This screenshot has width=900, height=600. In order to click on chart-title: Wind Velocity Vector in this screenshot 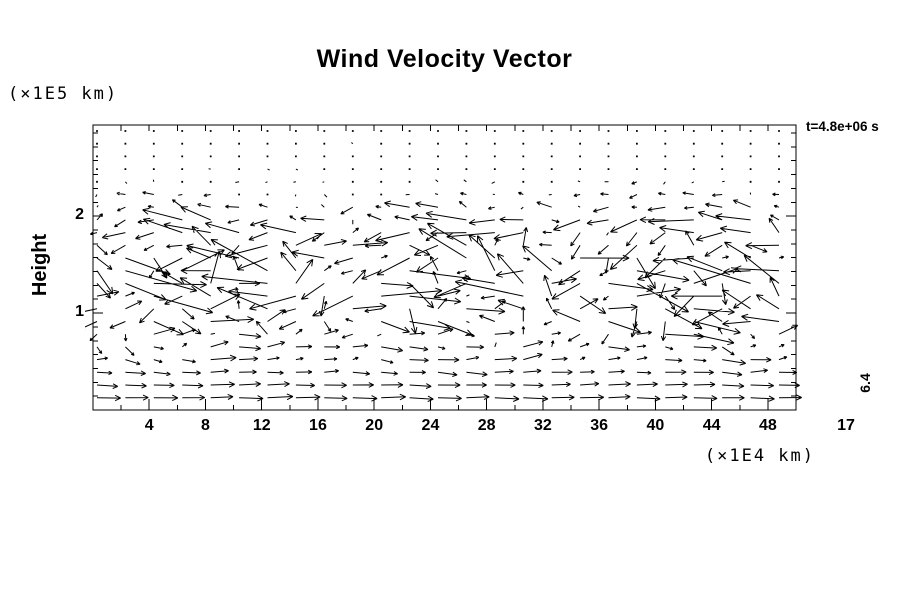, I will do `click(444, 59)`.